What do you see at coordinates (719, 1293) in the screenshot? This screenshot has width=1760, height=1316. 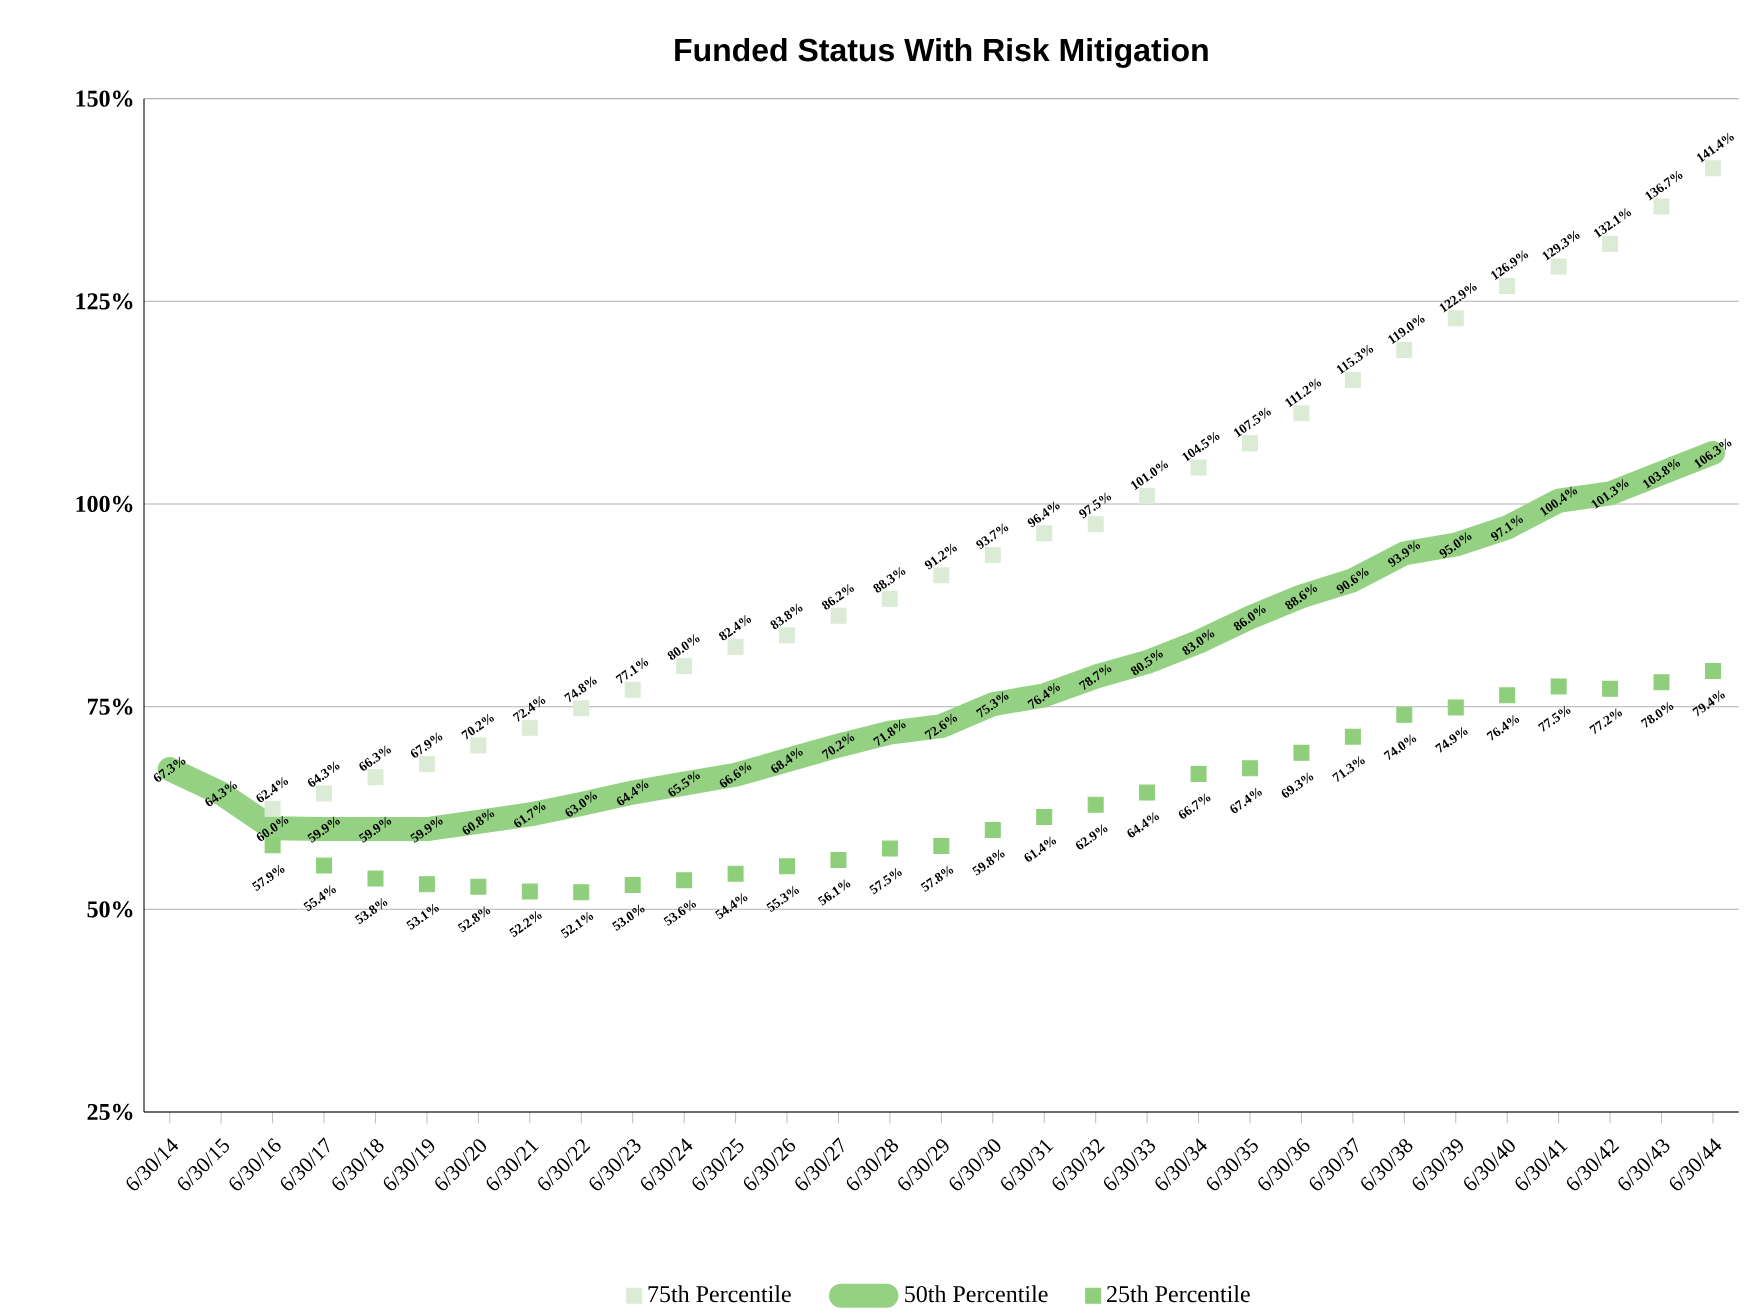 I see `legend-label: 75th Percentile` at bounding box center [719, 1293].